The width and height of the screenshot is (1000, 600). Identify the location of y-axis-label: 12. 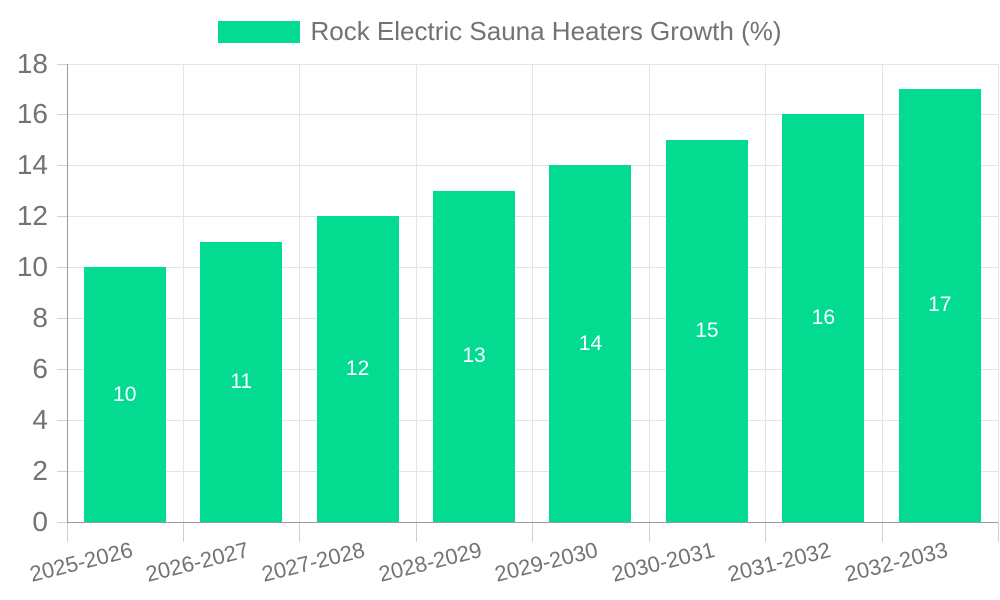
(32, 216).